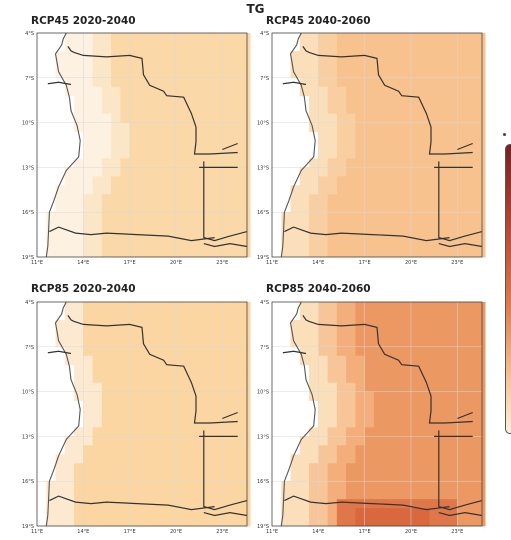  What do you see at coordinates (28, 168) in the screenshot?
I see `lat-tick-label: 13°S` at bounding box center [28, 168].